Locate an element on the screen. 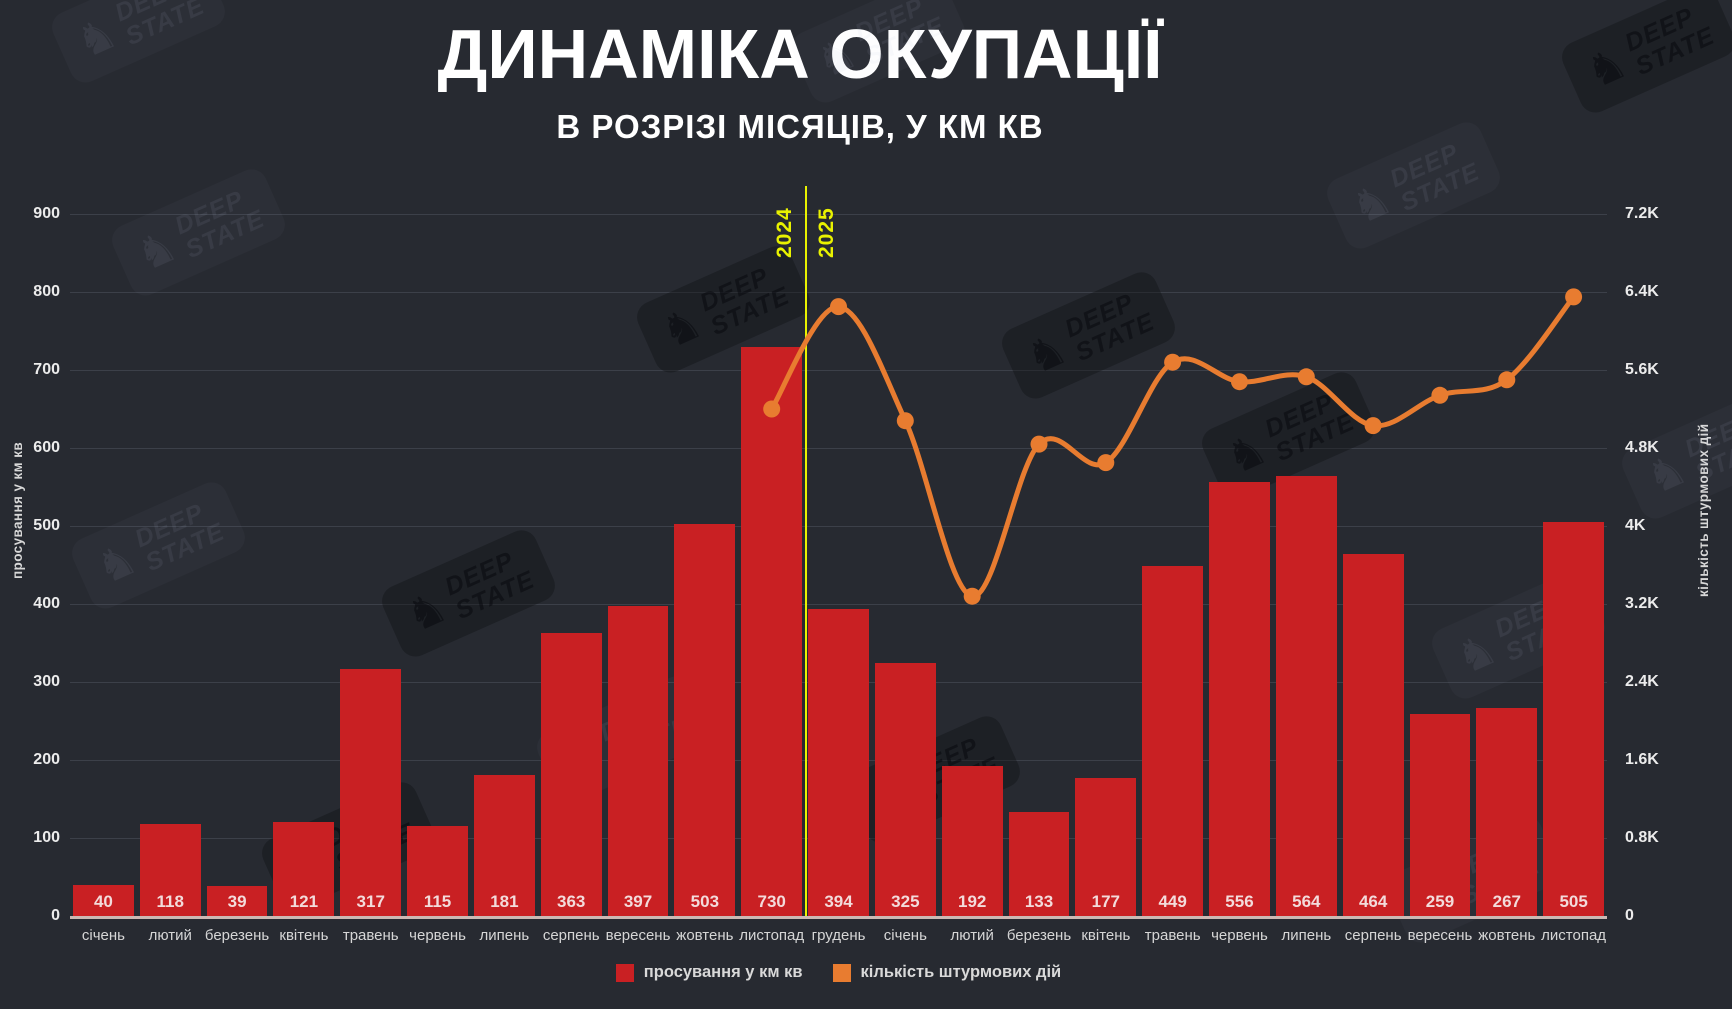 Image resolution: width=1732 pixels, height=1009 pixels. bar: 449 is located at coordinates (1173, 740).